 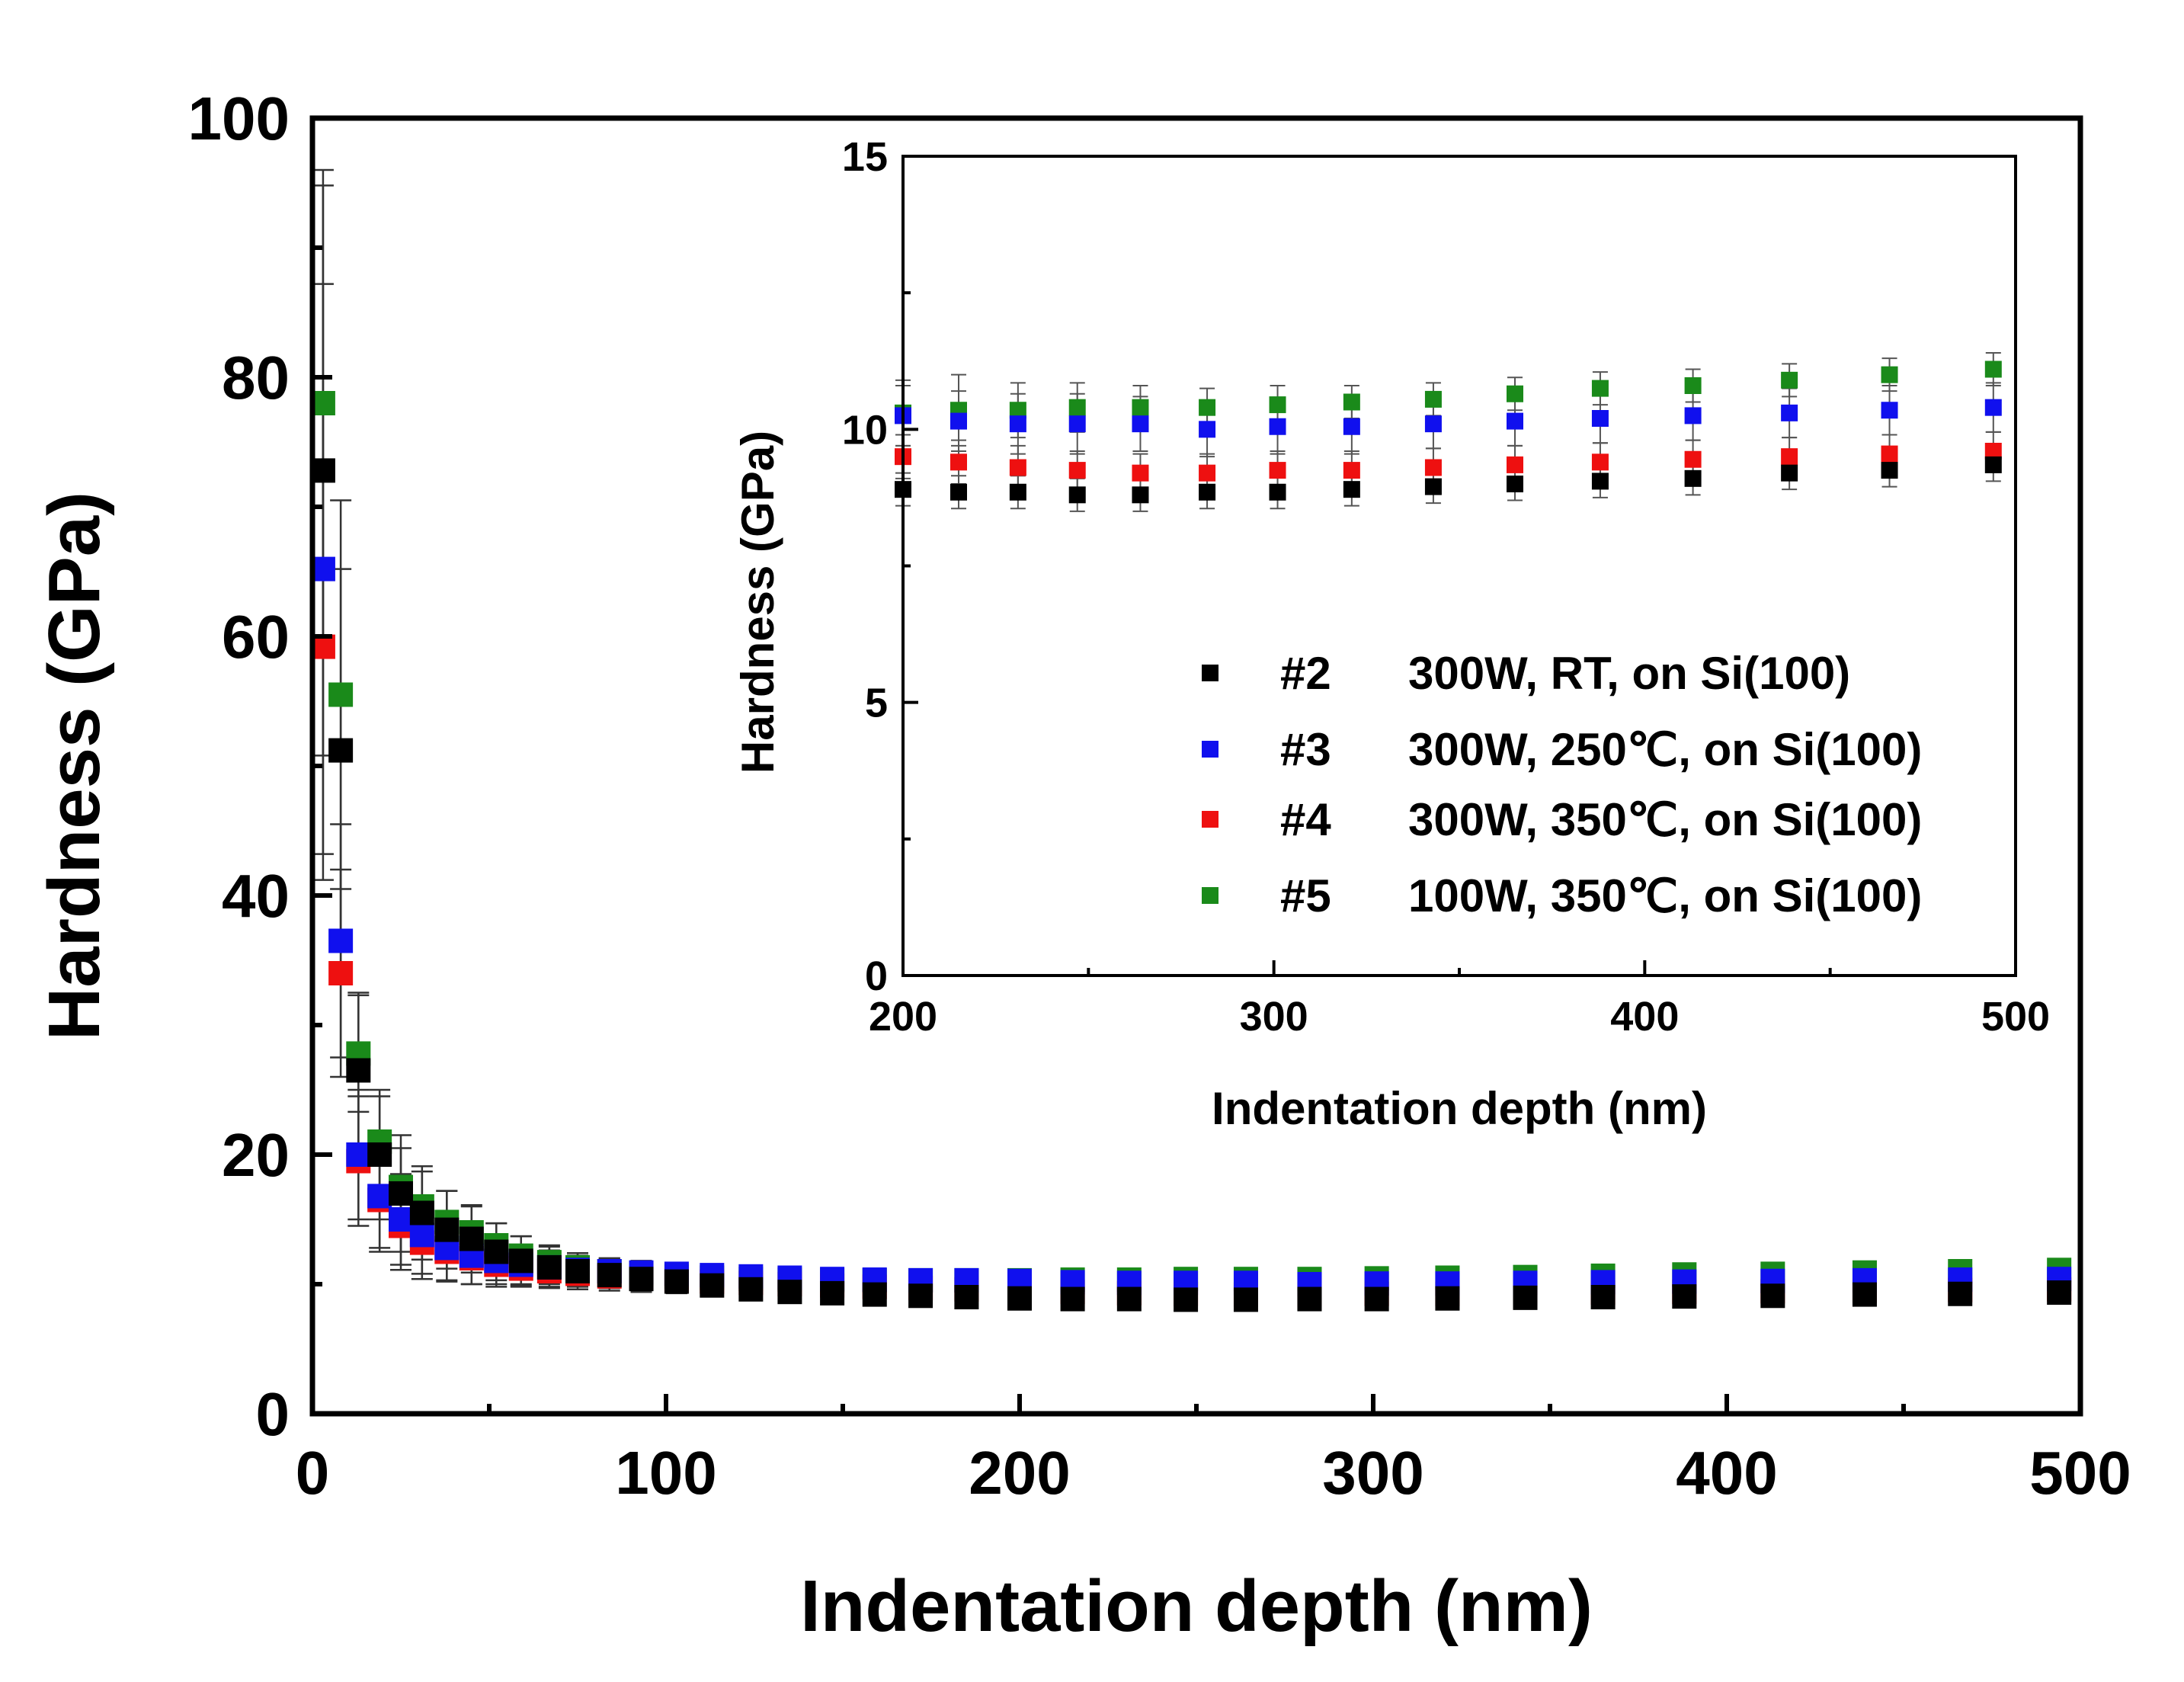 What do you see at coordinates (239, 119) in the screenshot?
I see `y-tick-label-100: 100` at bounding box center [239, 119].